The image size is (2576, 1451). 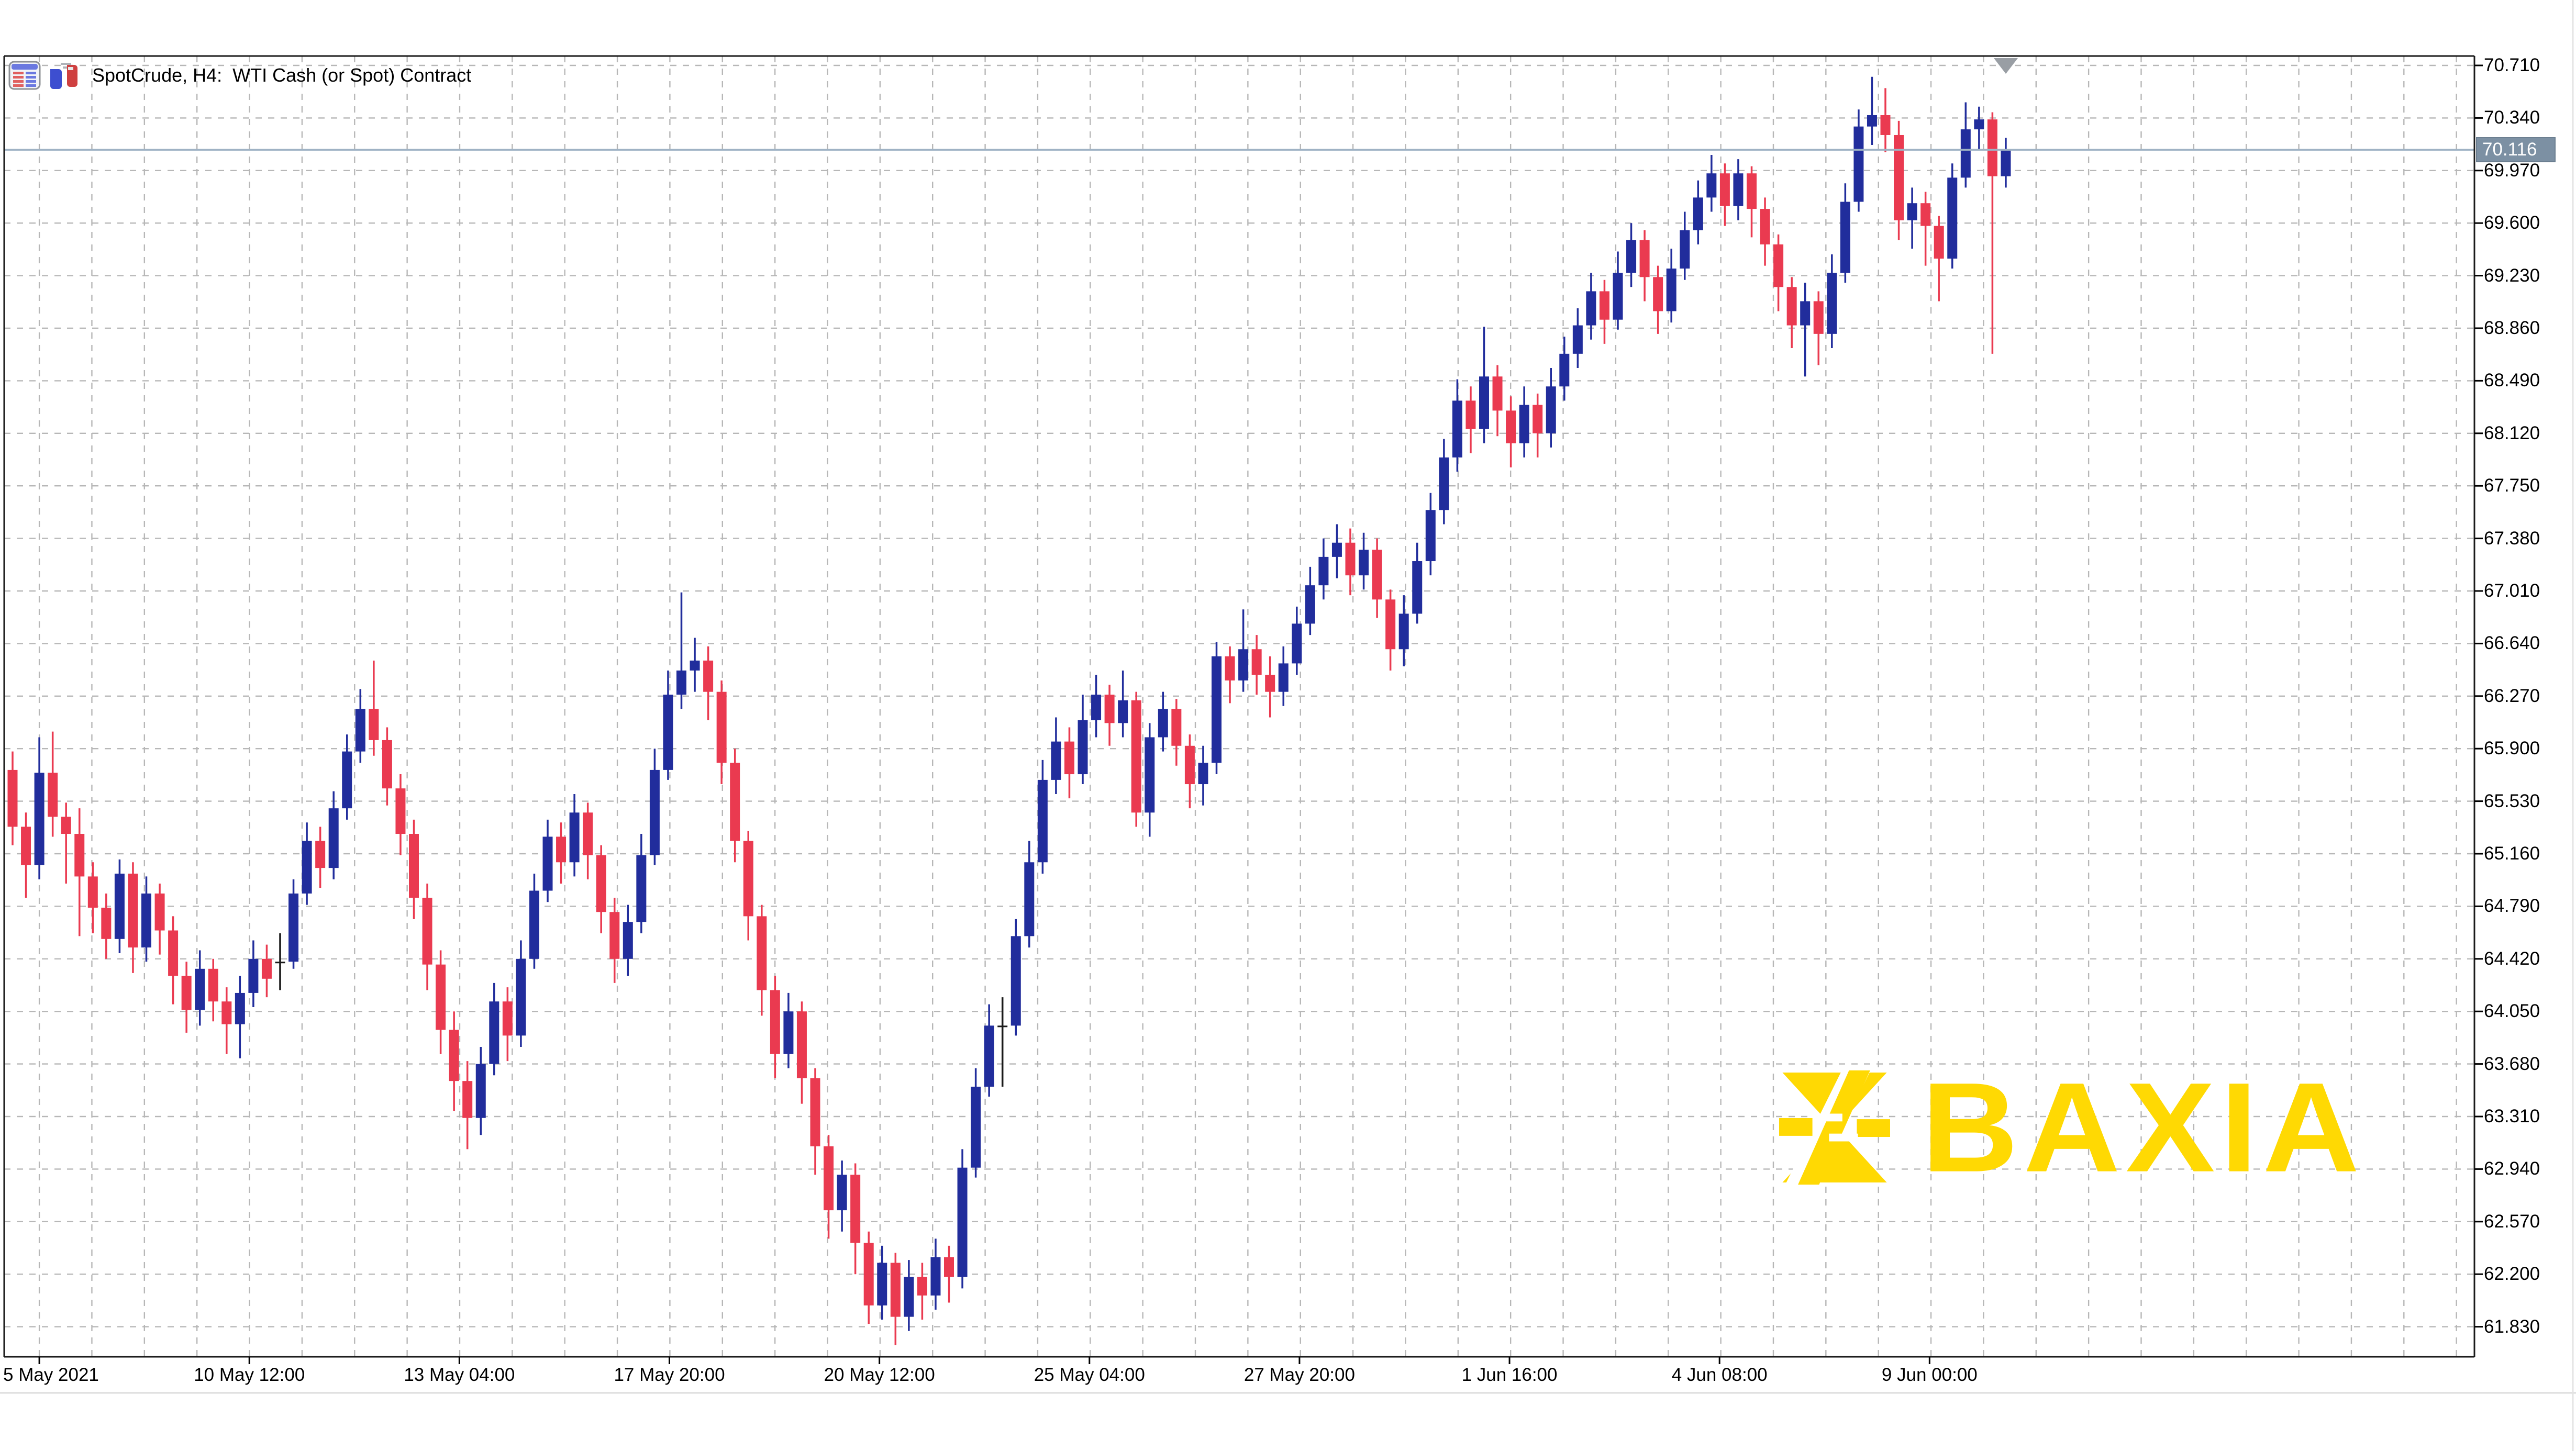 I want to click on price-axis-label: 66.640, so click(x=2512, y=643).